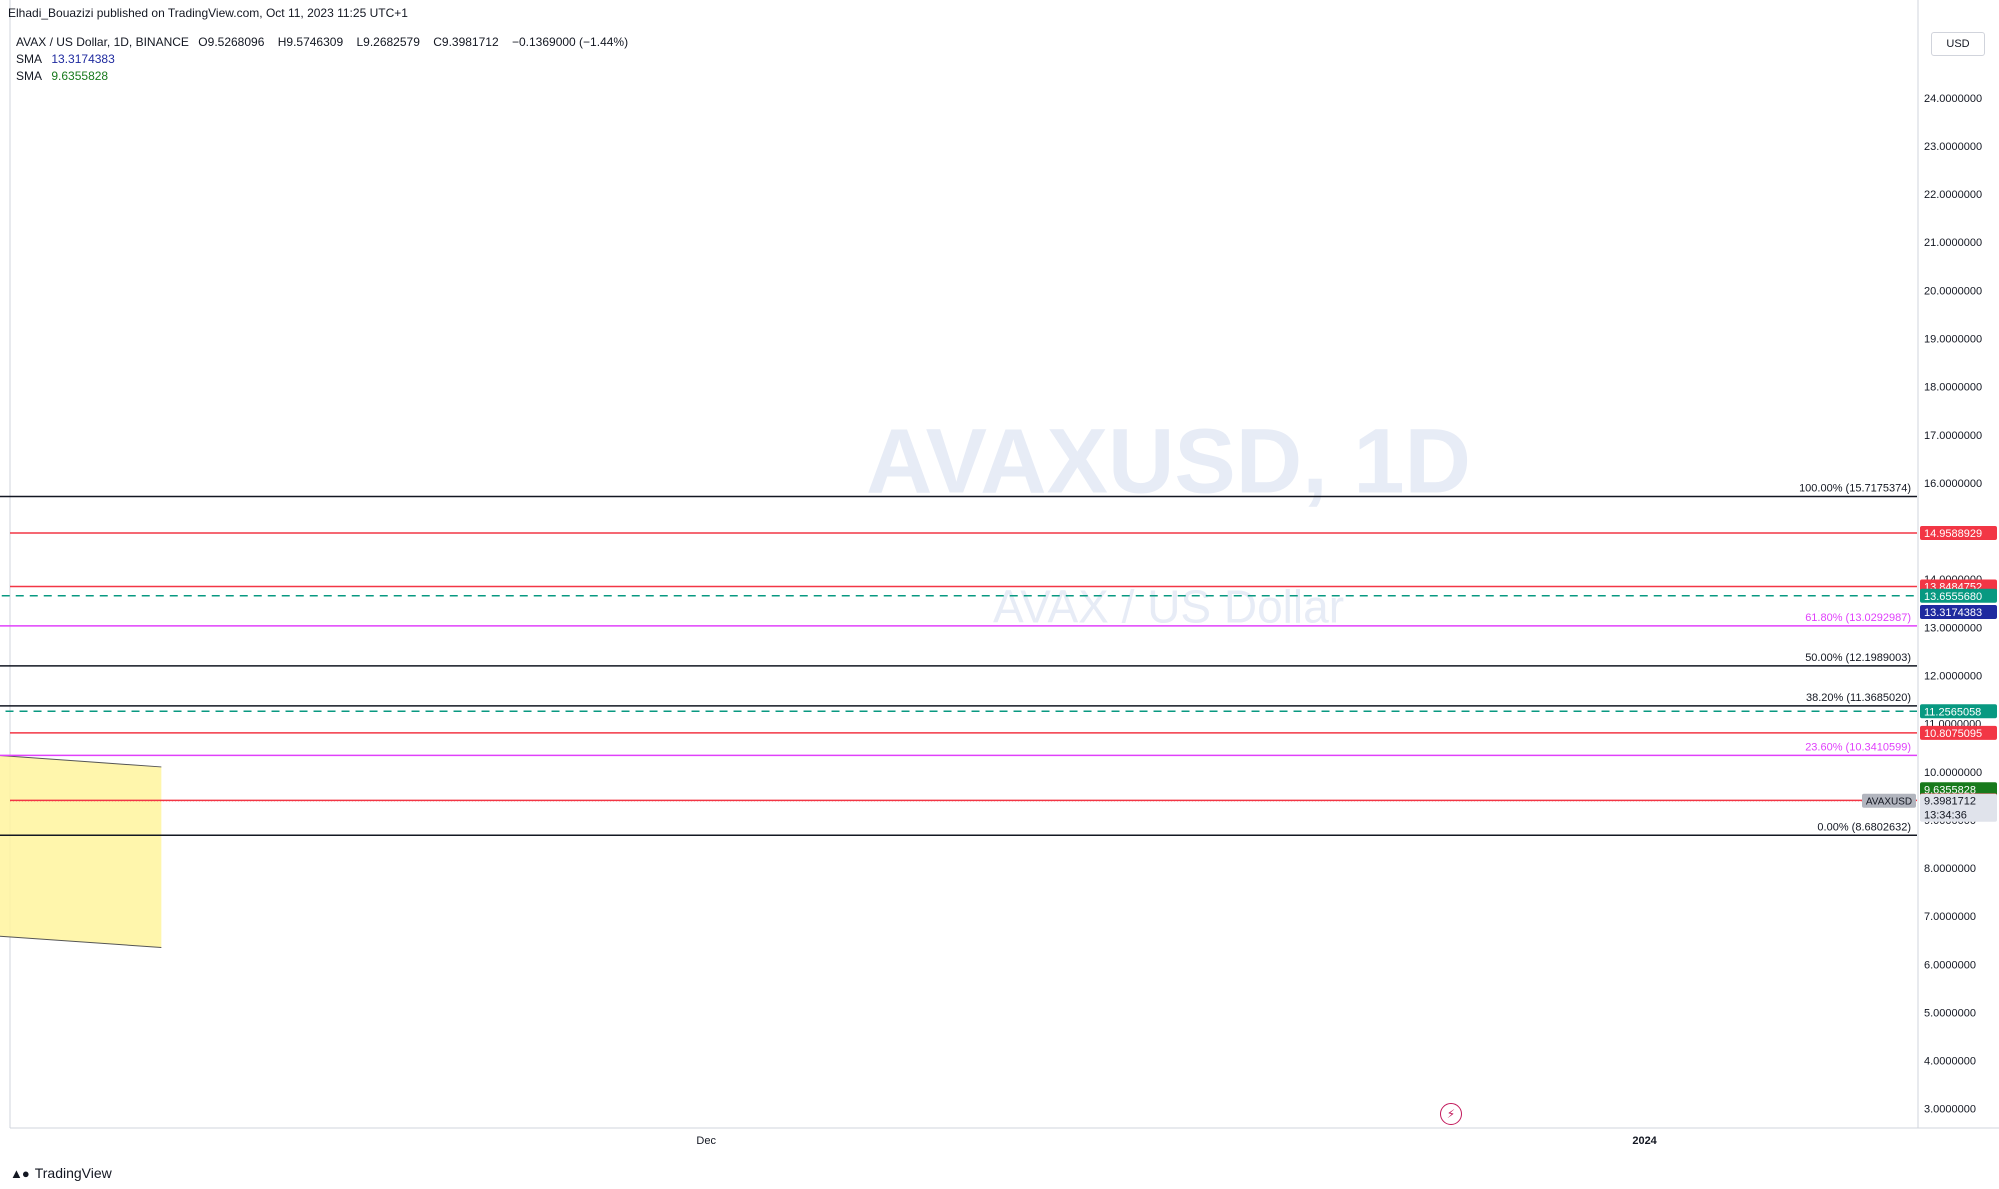 This screenshot has height=1189, width=1999. I want to click on price-tag-label: 9.6355828, so click(1950, 790).